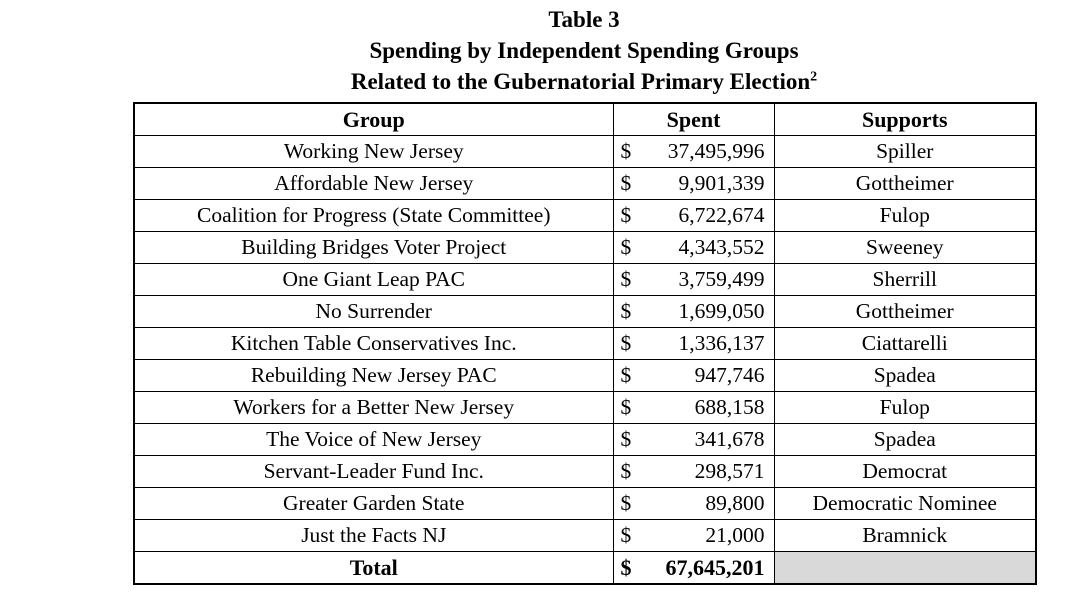 This screenshot has height=614, width=1083. What do you see at coordinates (729, 407) in the screenshot?
I see `spent-amount: 688,158` at bounding box center [729, 407].